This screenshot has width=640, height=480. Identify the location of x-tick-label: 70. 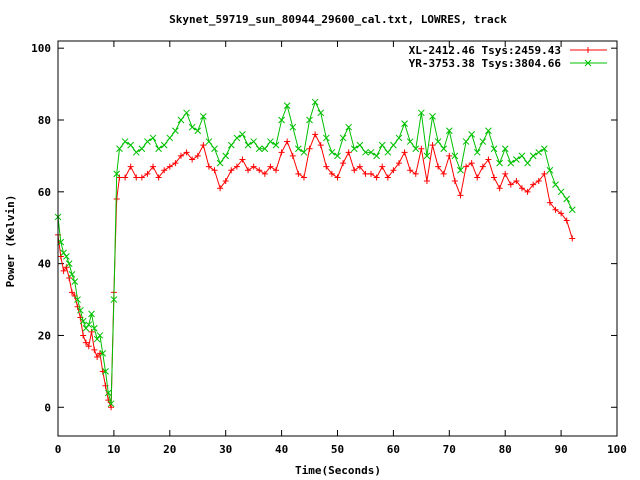
(449, 449).